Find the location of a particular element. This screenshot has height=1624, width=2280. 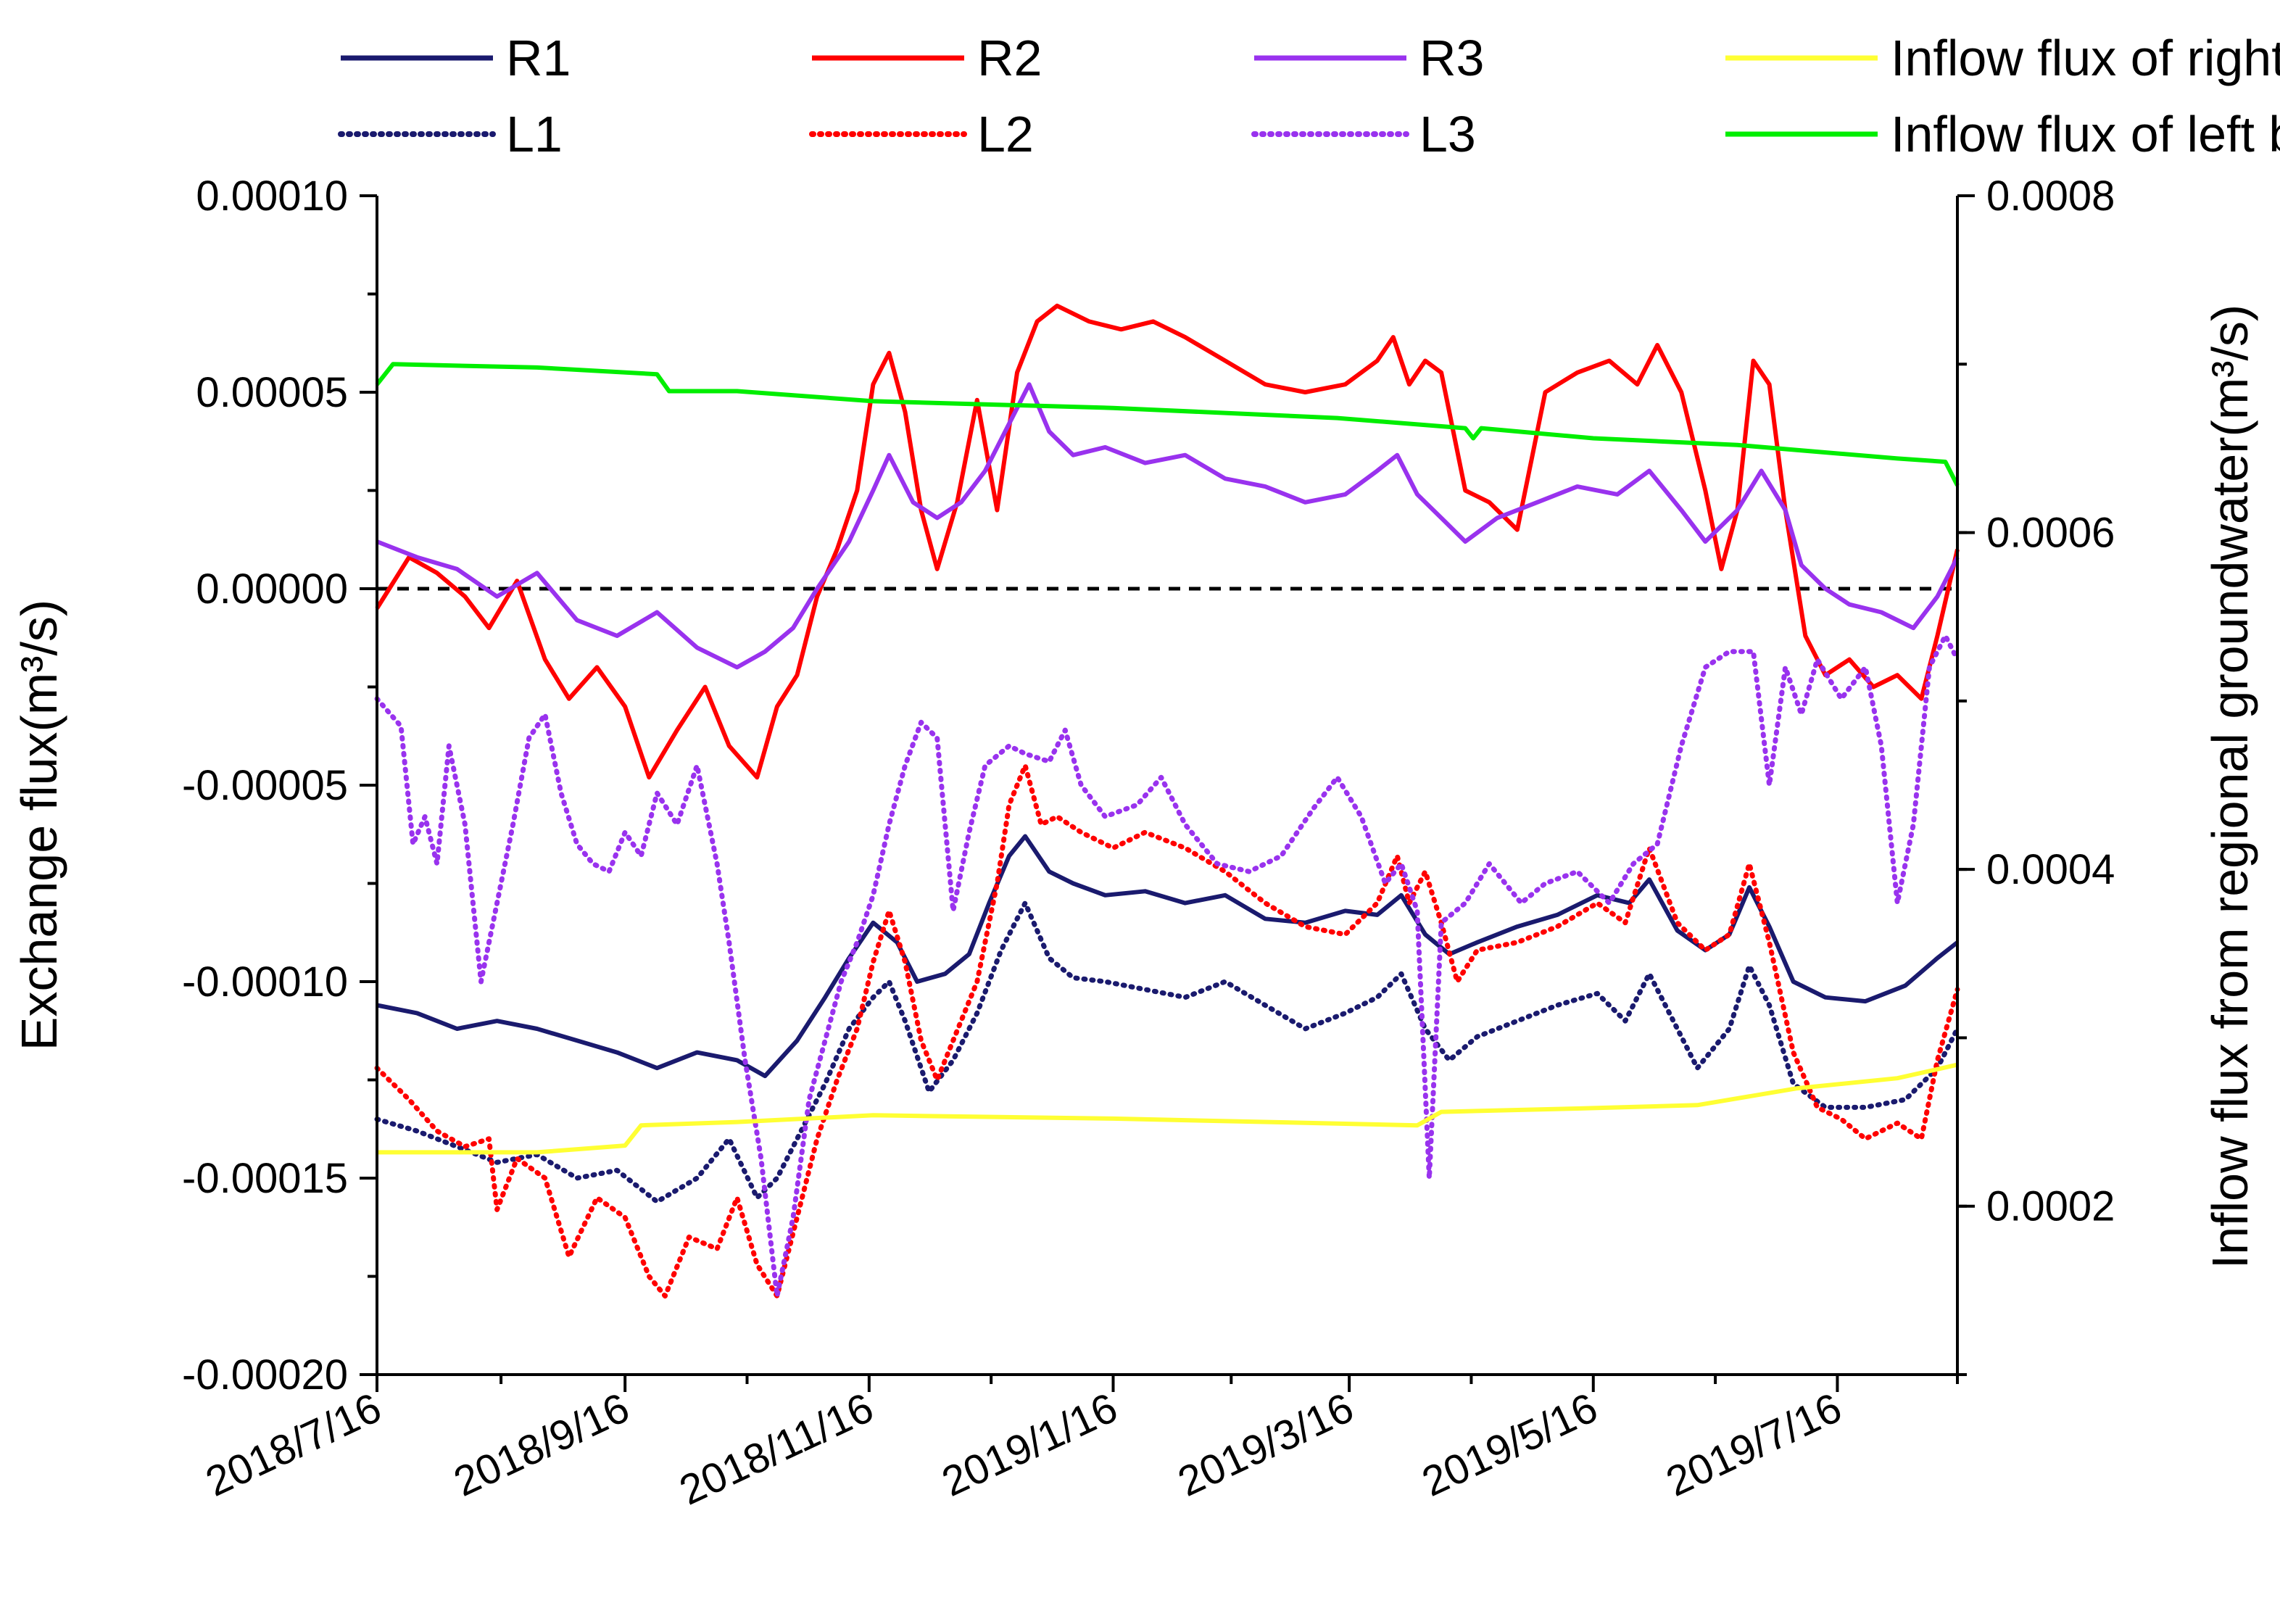

legend-item-r2-label: R2 is located at coordinates (1009, 58).